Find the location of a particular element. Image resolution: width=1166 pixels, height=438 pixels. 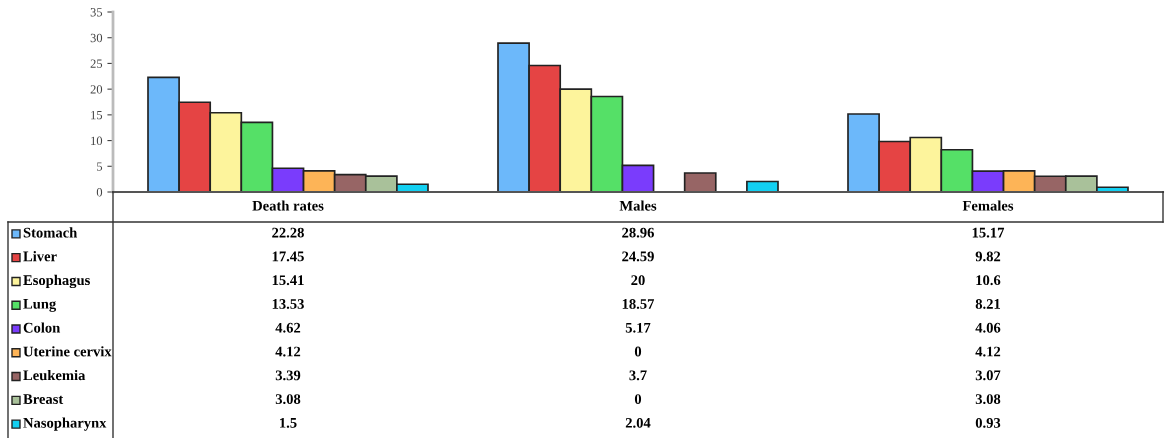

data-label: 10.6 is located at coordinates (988, 280).